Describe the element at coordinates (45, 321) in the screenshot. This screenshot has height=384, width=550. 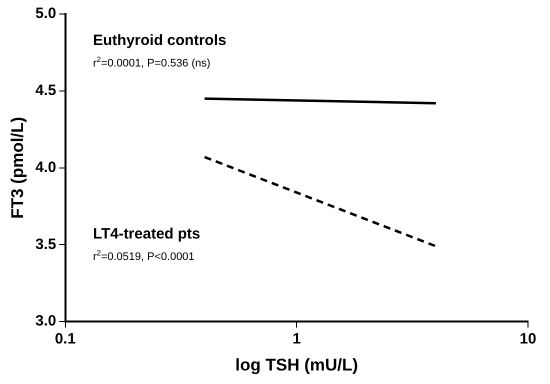
I see `y-tick-label: 3.0` at that location.